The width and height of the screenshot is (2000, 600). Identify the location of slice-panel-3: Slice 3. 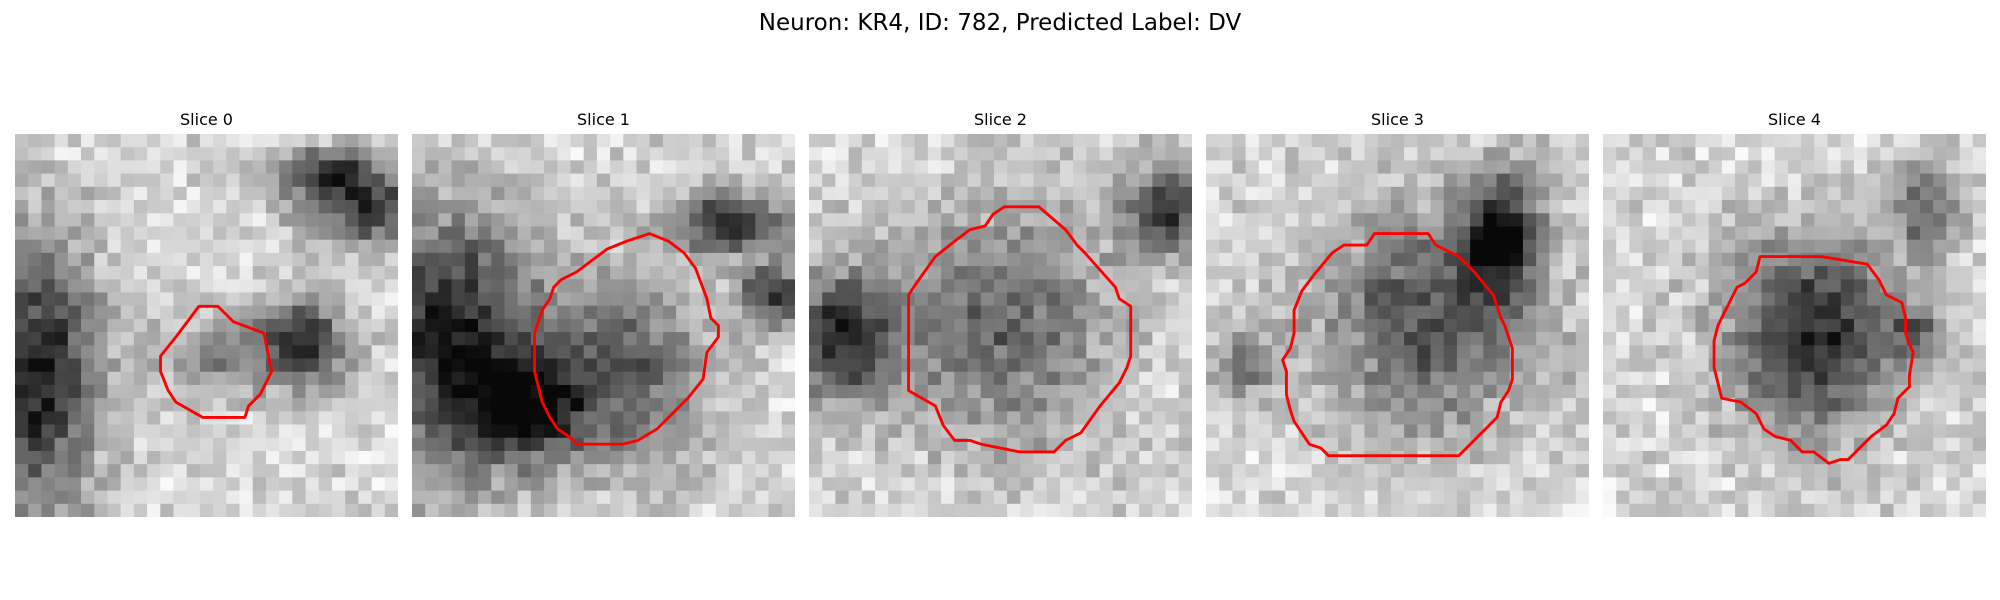
(1397, 313).